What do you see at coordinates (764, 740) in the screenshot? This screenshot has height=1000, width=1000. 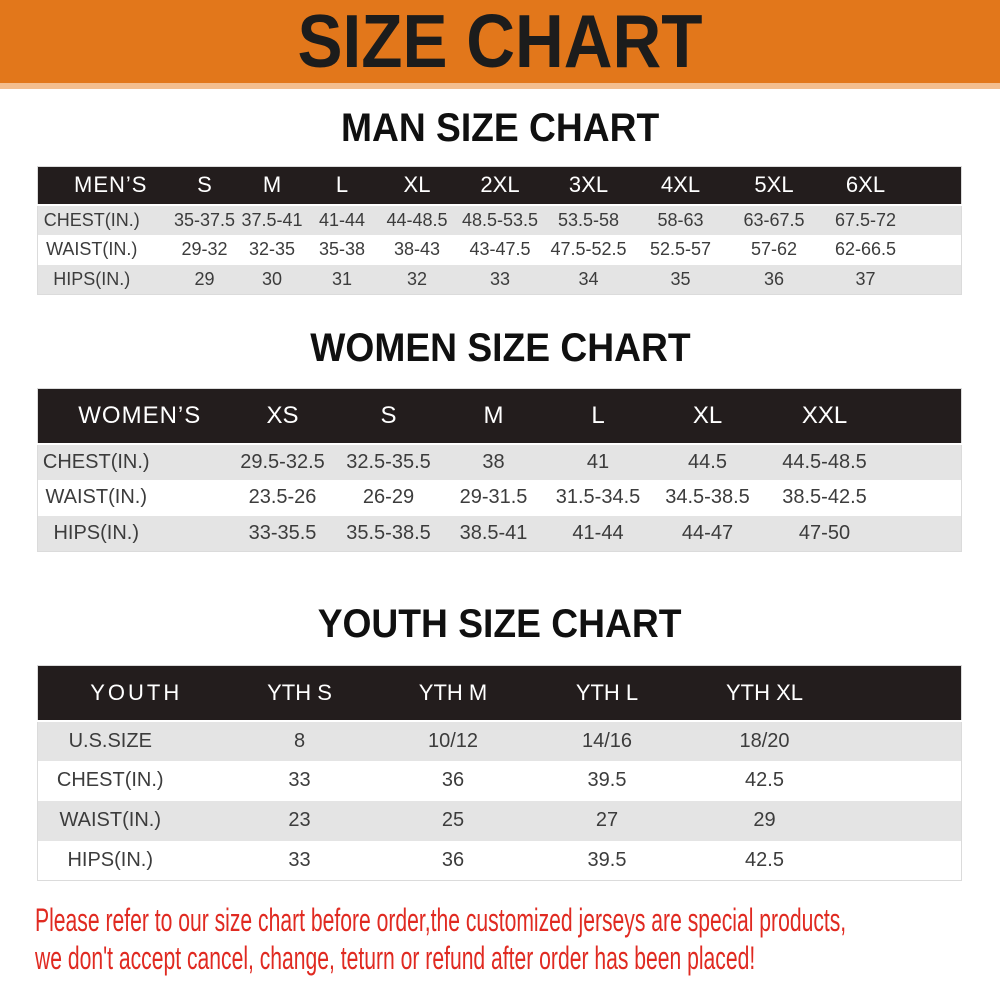 I see `table-cell: 18/20` at bounding box center [764, 740].